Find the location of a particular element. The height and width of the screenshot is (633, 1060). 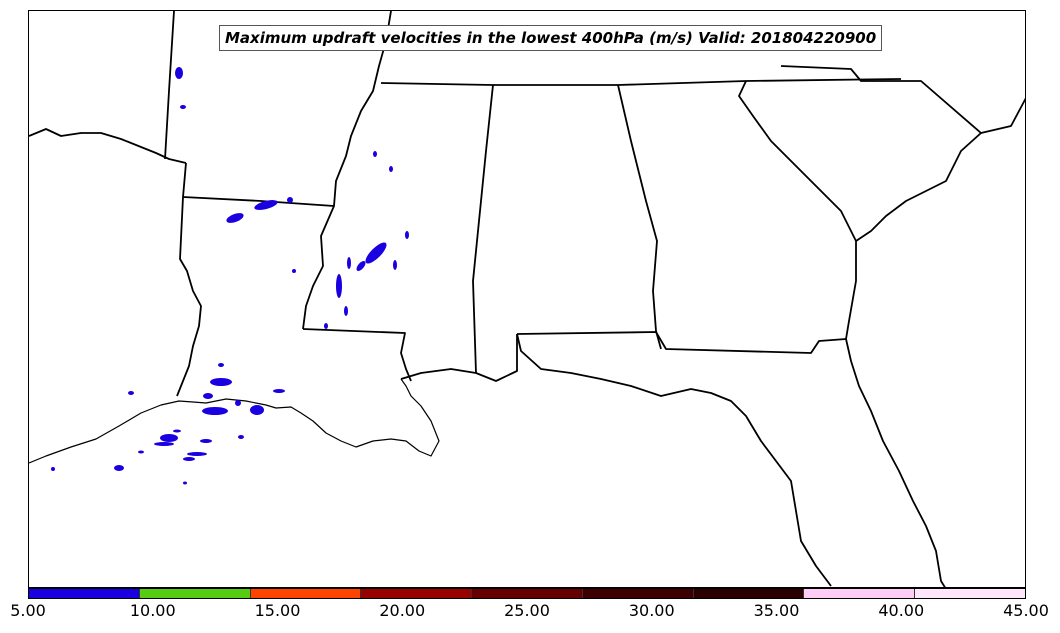

tn-south-border is located at coordinates (697, 82).